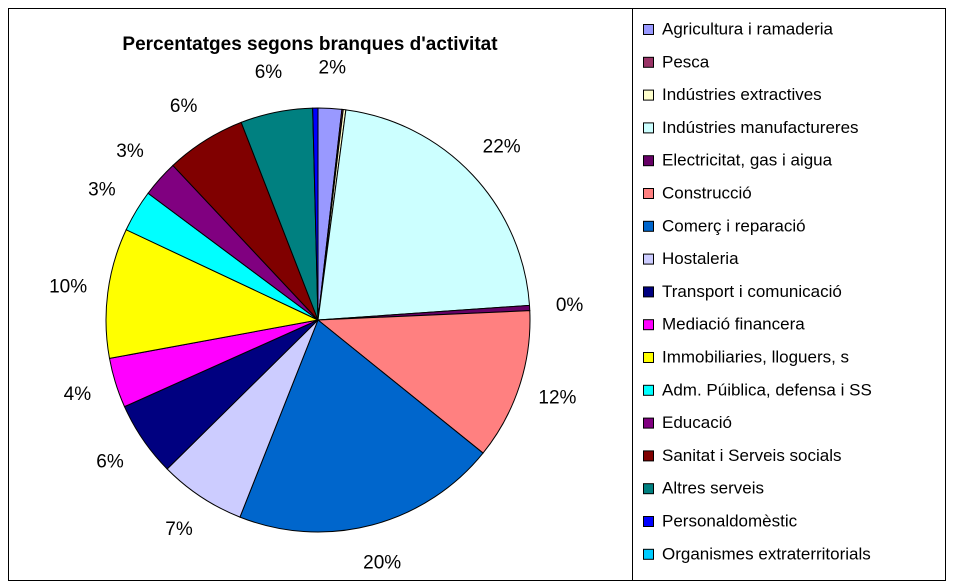  I want to click on legend-label: Adm. Púiblica, defensa i SS, so click(767, 389).